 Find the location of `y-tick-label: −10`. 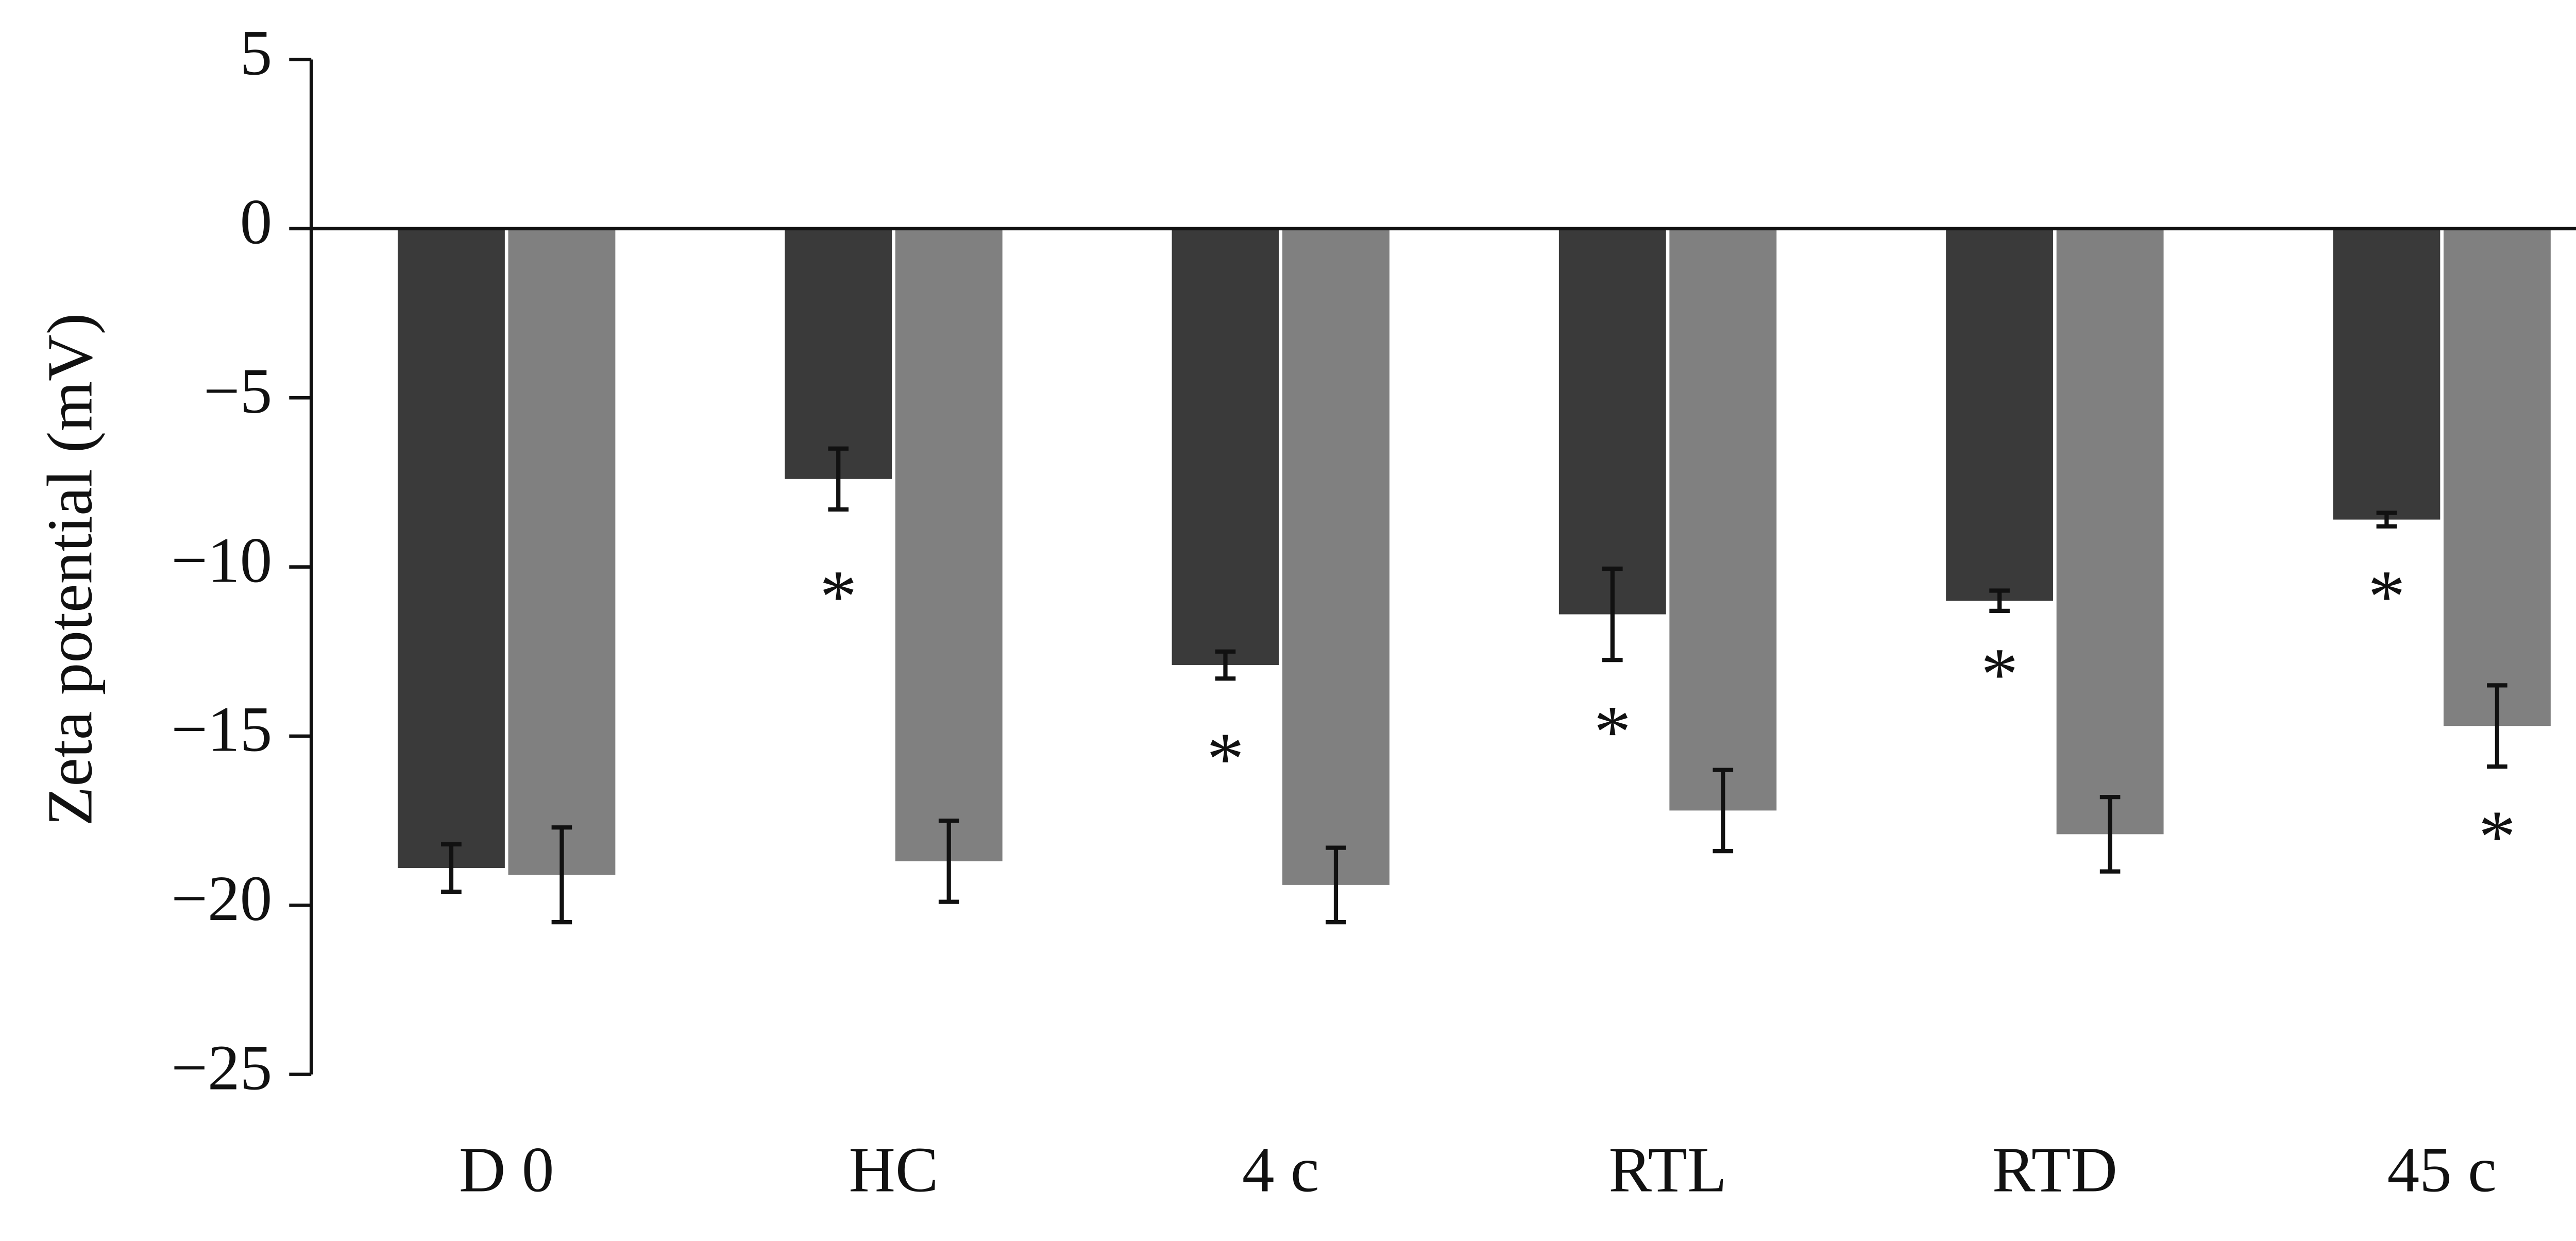

y-tick-label: −10 is located at coordinates (221, 560).